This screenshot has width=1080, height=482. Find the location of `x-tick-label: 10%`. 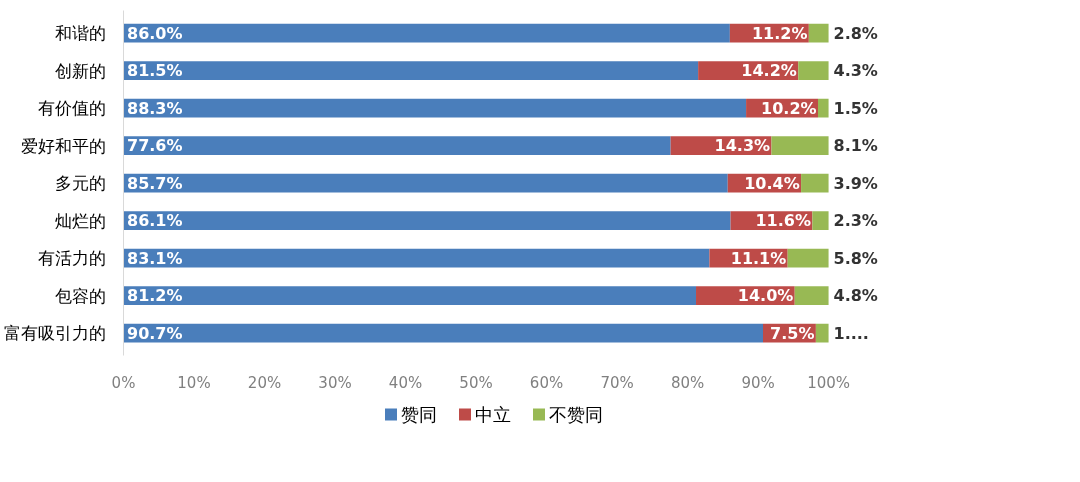

x-tick-label: 10% is located at coordinates (194, 382).